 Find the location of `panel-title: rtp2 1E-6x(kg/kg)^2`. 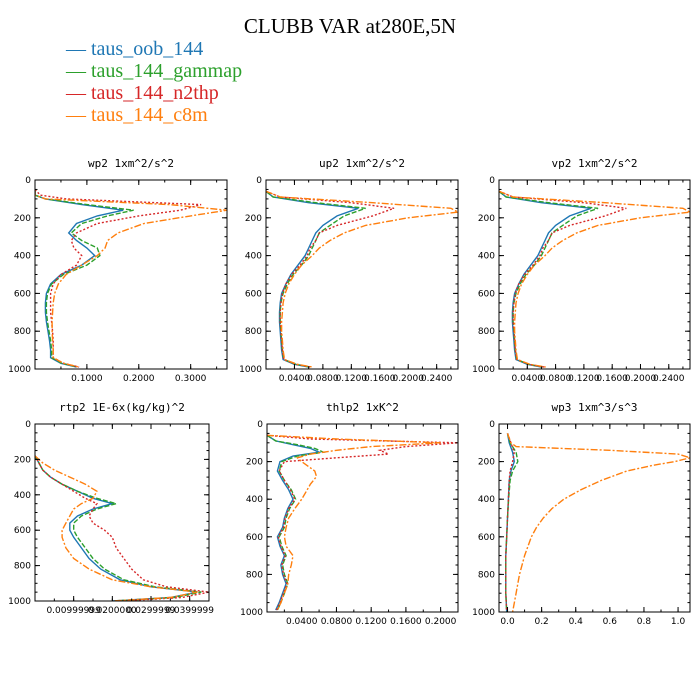

panel-title: rtp2 1E-6x(kg/kg)^2 is located at coordinates (122, 407).